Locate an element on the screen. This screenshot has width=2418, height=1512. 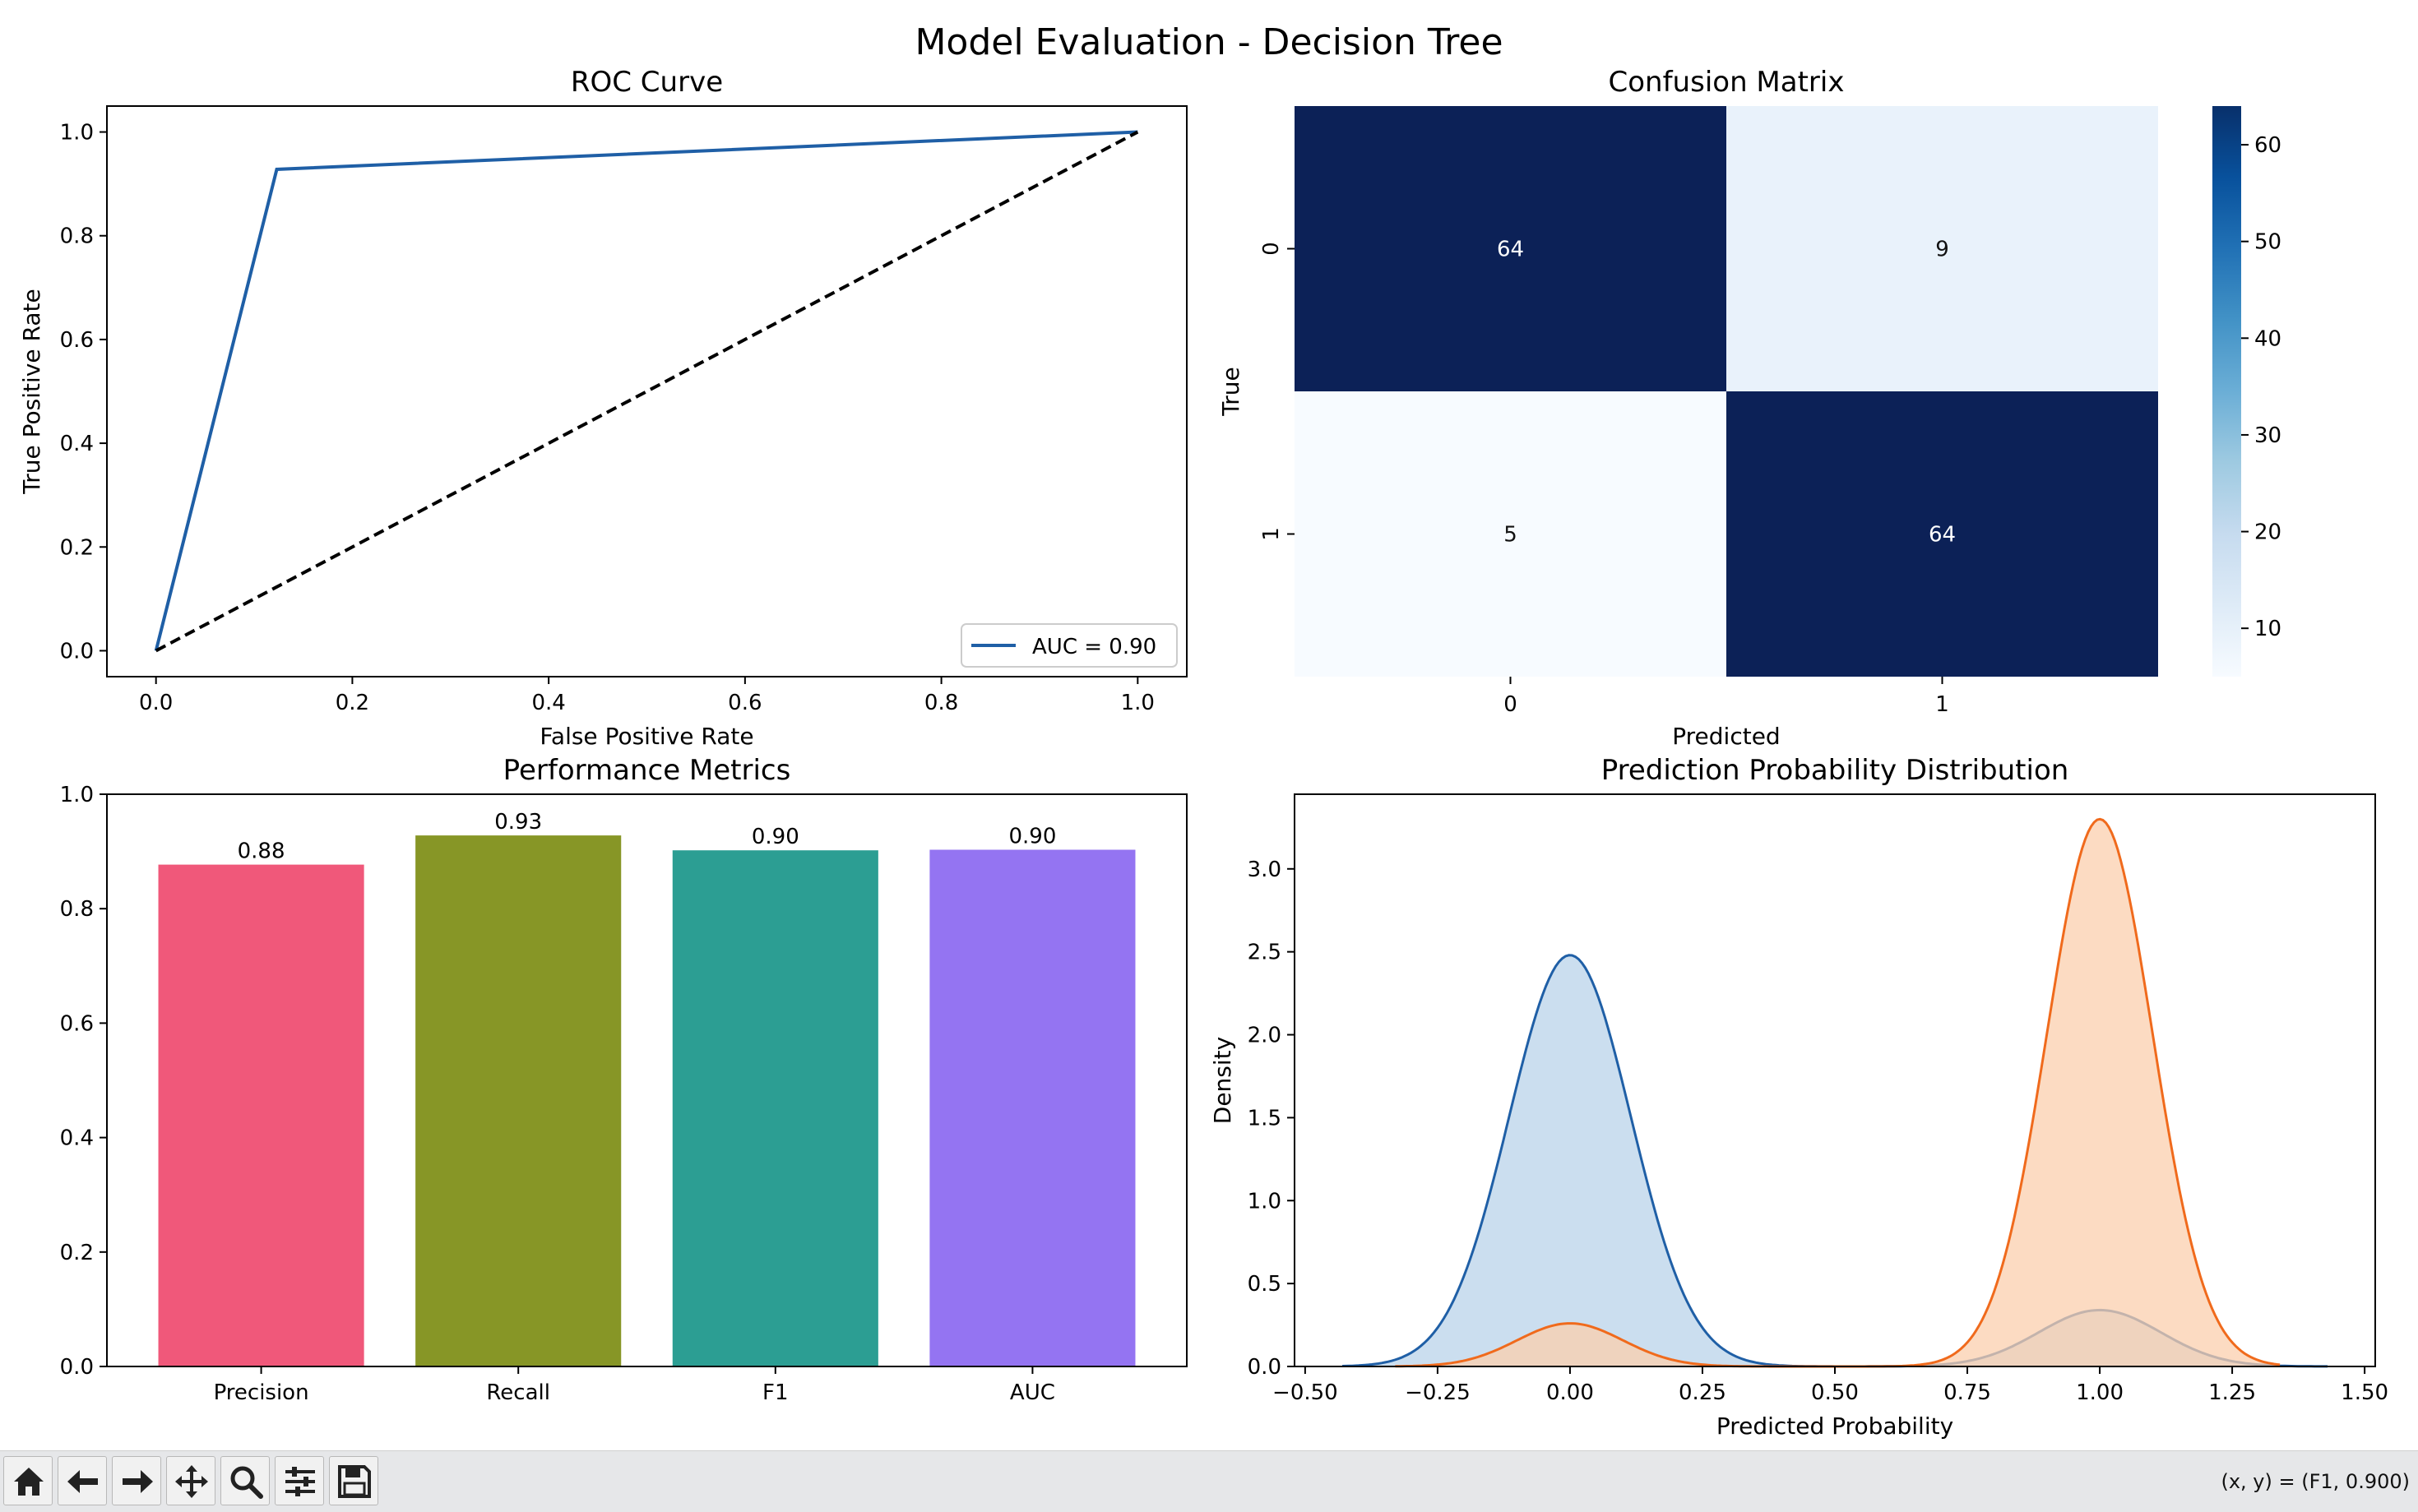
roc-y-tick-label: 0.0 is located at coordinates (77, 651).